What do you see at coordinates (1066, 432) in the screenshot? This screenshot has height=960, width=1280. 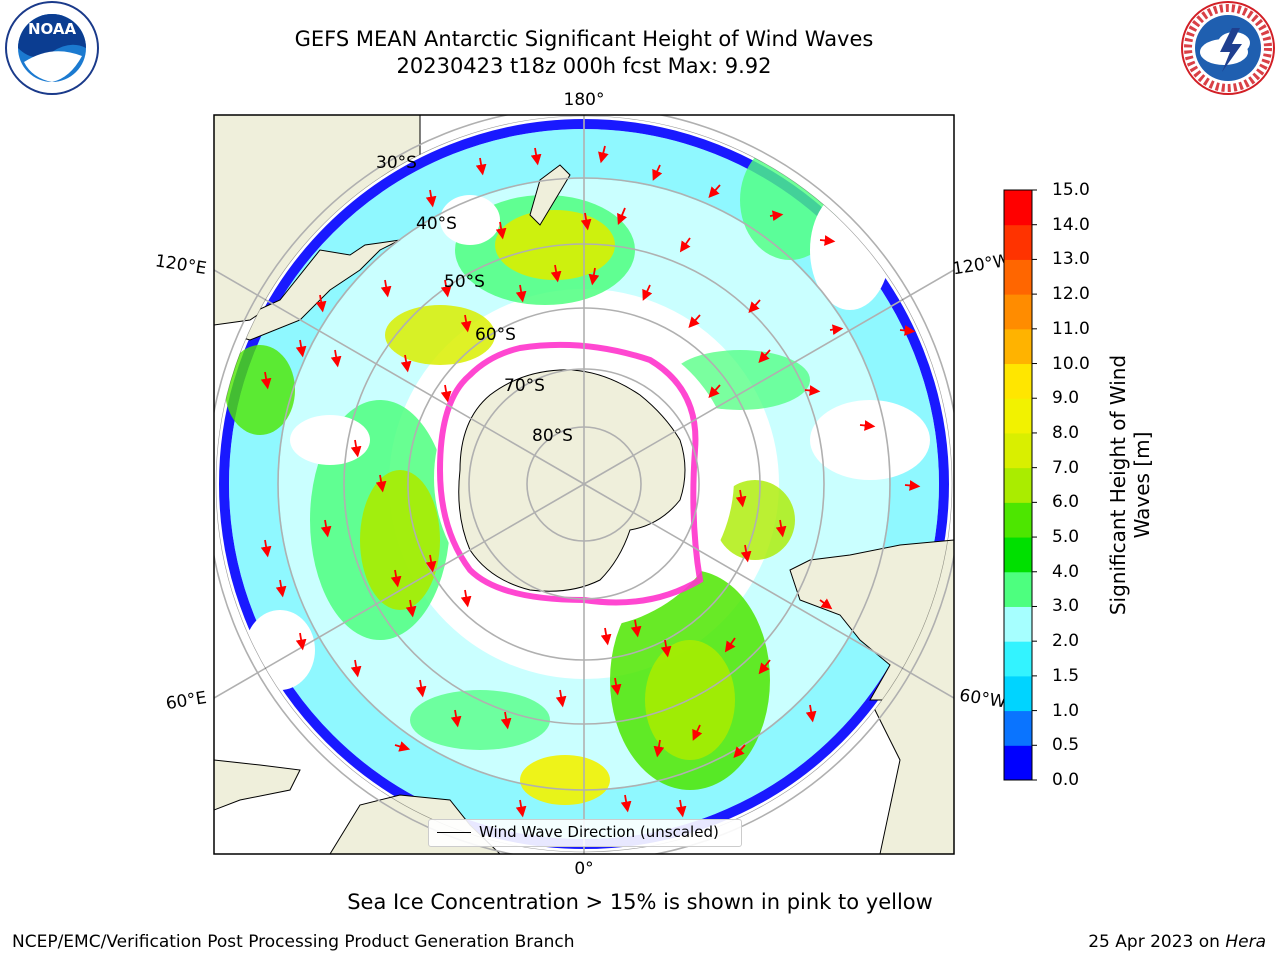 I see `colorbar-tick-label: 8.0` at bounding box center [1066, 432].